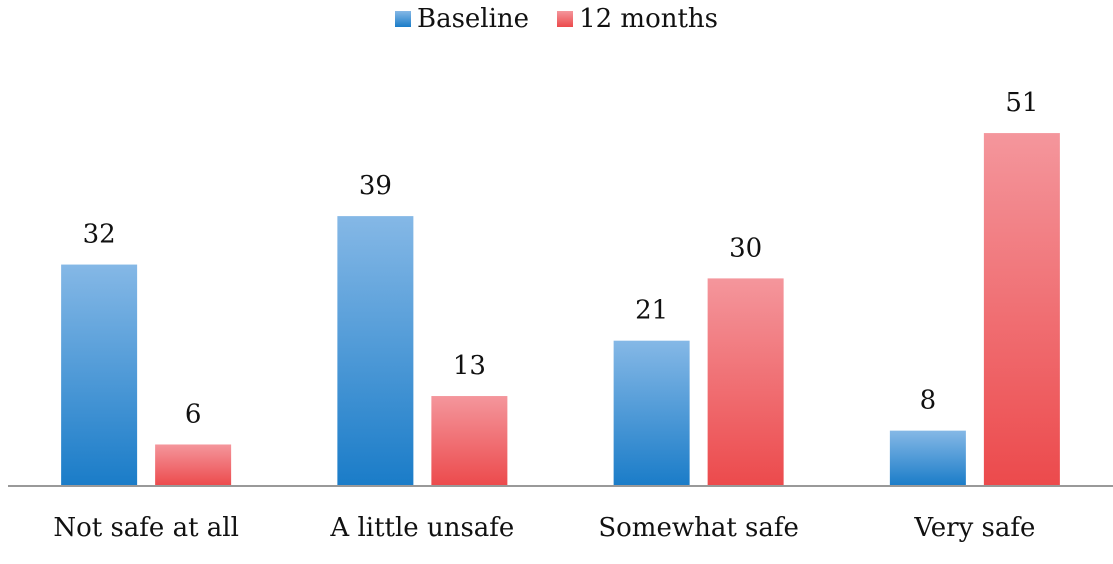 The height and width of the screenshot is (564, 1113). What do you see at coordinates (1021, 103) in the screenshot?
I see `data-label-12-months-very-safe: 51` at bounding box center [1021, 103].